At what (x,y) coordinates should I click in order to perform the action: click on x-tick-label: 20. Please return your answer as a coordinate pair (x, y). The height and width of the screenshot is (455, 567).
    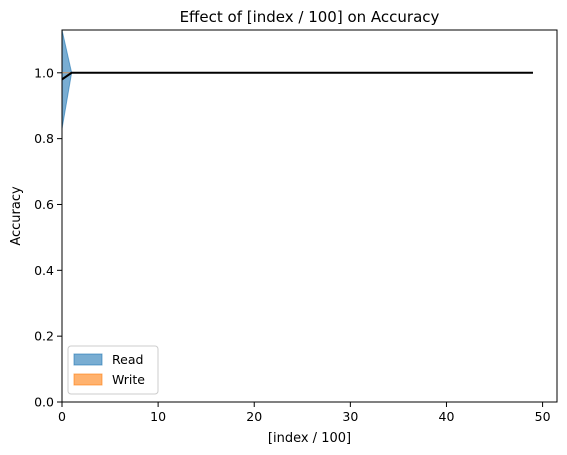
    Looking at the image, I should click on (254, 416).